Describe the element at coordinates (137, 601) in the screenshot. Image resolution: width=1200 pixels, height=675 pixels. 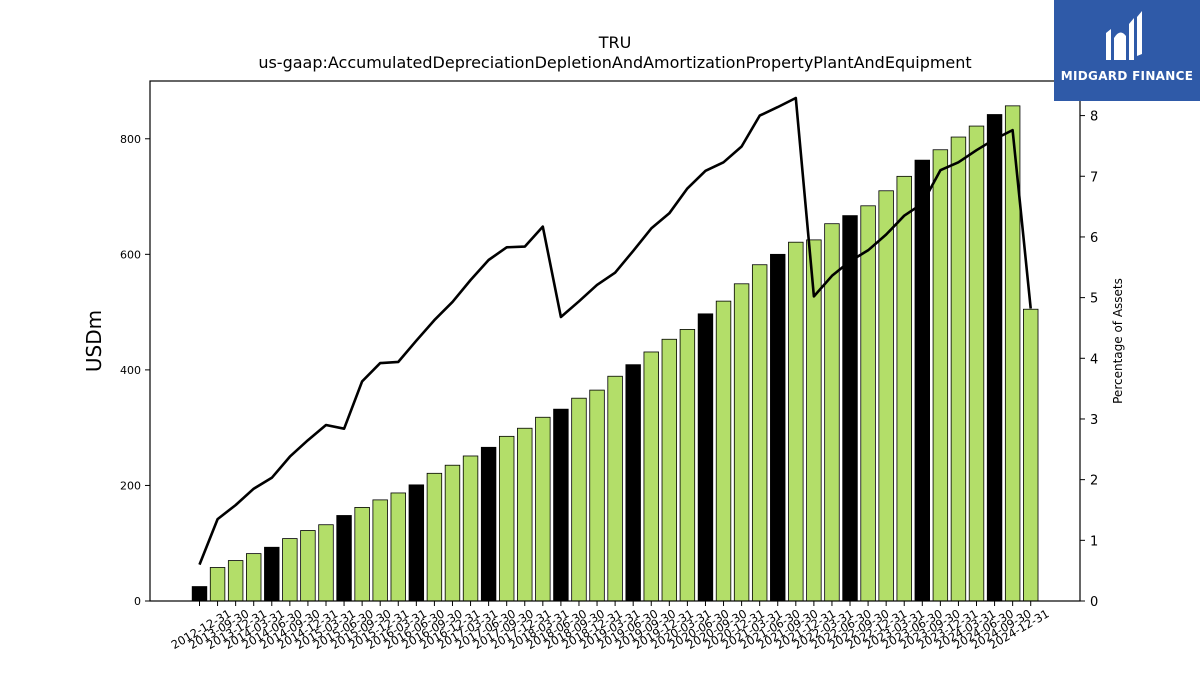
I see `y-tick-label: 0` at that location.